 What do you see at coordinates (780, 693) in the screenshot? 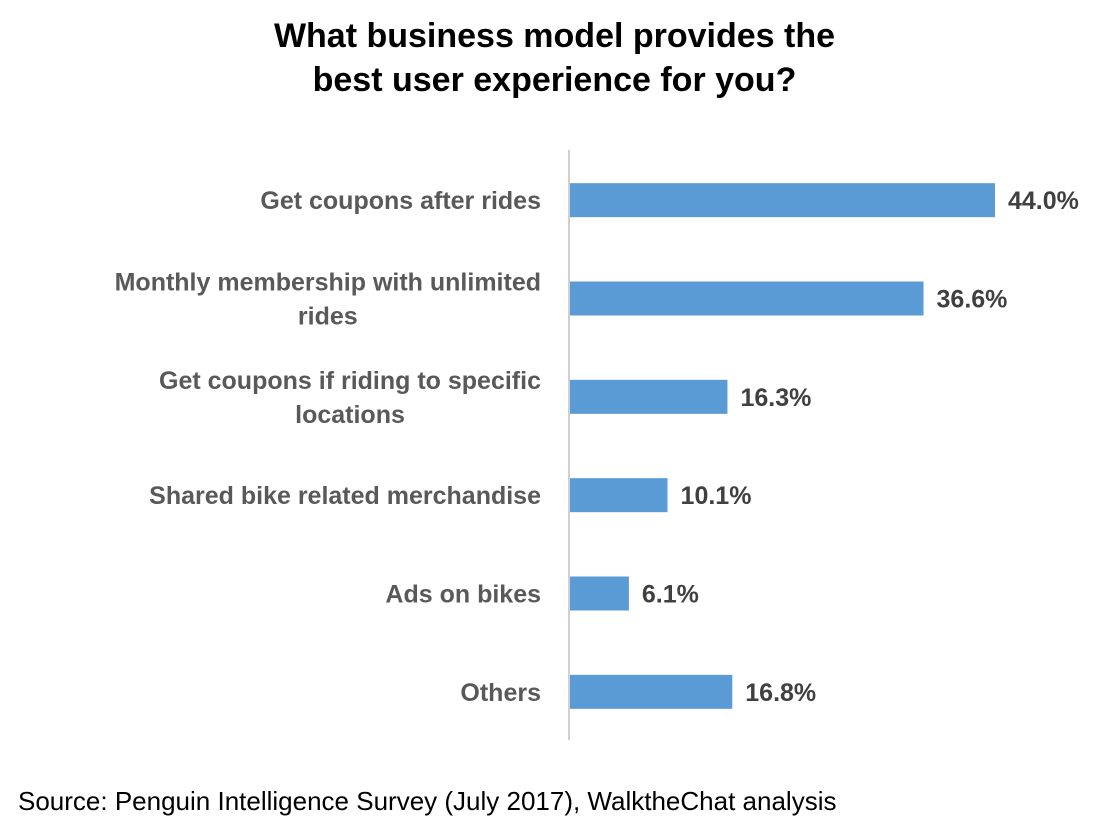
I see `value-label-5: 16.8%` at bounding box center [780, 693].